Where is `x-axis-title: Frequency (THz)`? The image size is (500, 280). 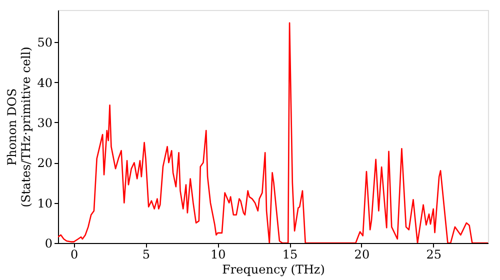
x-axis-title: Frequency (THz) is located at coordinates (273, 269).